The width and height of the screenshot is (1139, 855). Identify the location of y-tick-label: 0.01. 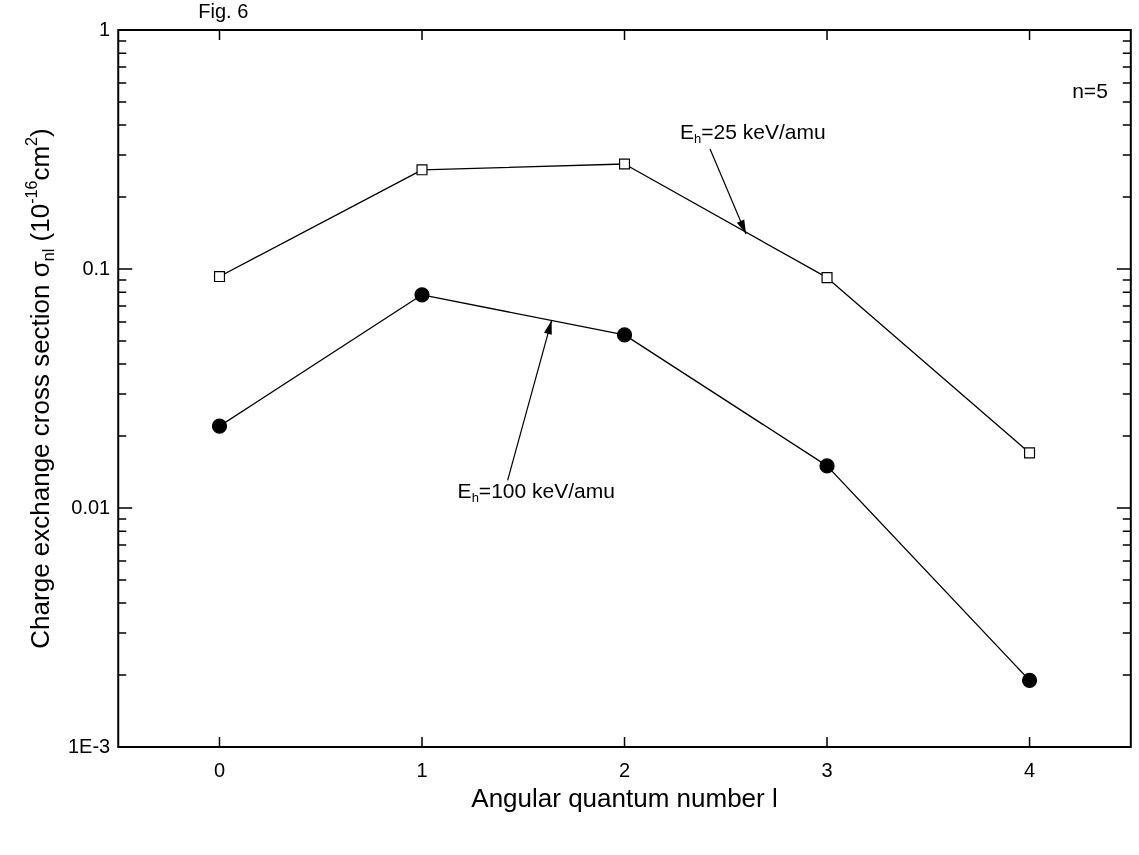
(91, 506).